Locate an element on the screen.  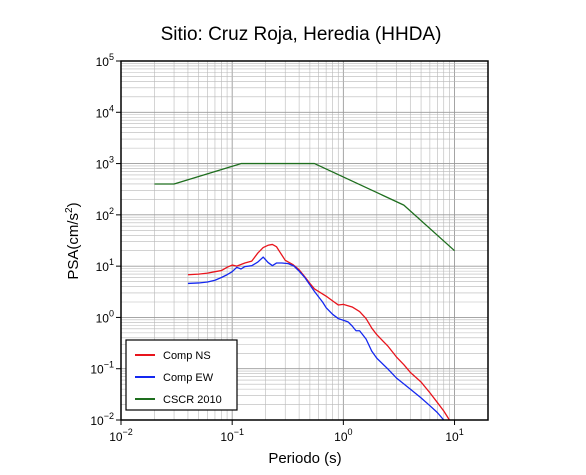
y-tick-label: 10⁻¹ is located at coordinates (102, 368).